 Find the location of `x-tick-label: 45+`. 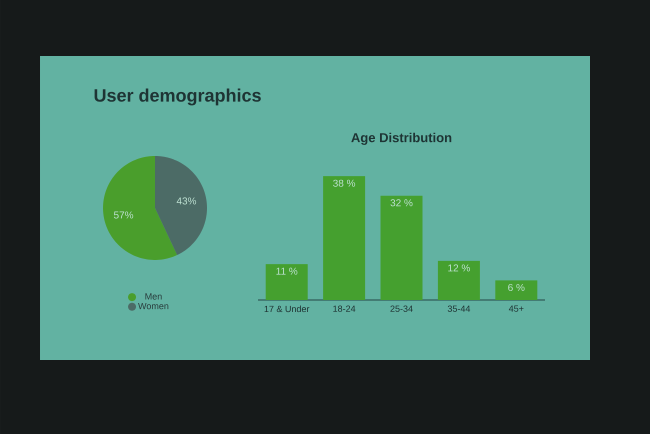

x-tick-label: 45+ is located at coordinates (516, 309).